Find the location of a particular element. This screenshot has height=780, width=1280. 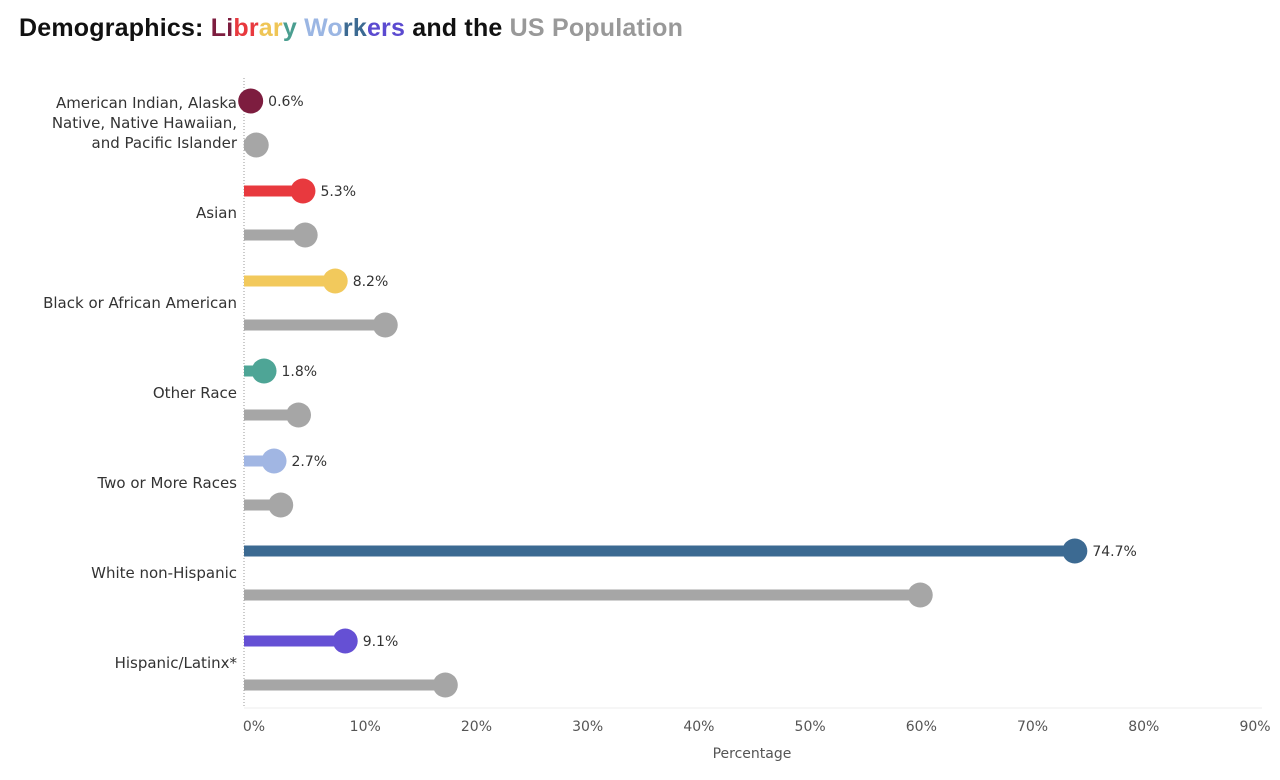

x-tick-label: 80% is located at coordinates (1143, 727).